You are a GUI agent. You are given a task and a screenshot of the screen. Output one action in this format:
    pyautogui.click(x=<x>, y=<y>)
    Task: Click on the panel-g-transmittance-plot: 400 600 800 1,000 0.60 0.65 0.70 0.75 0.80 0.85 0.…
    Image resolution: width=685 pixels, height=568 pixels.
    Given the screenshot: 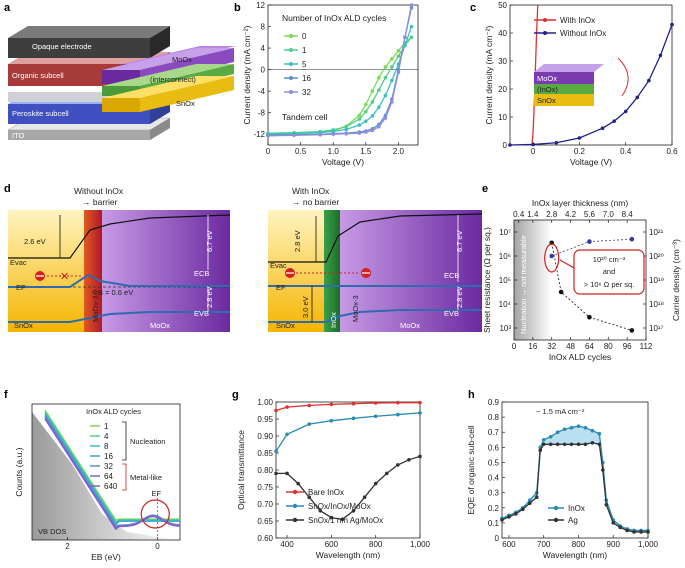 What is the action you would take?
    pyautogui.click(x=333, y=479)
    